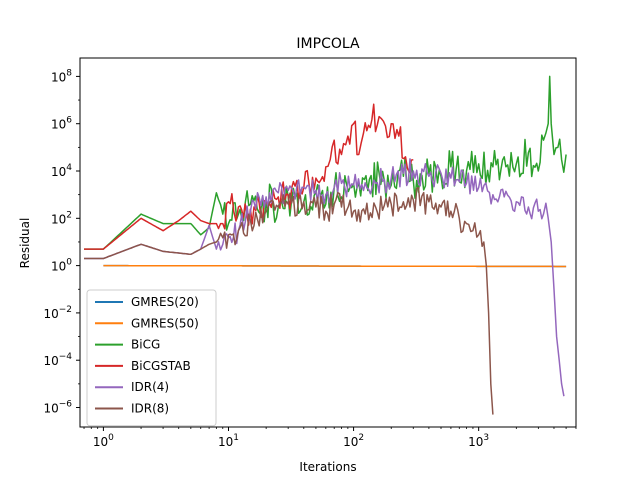 Image resolution: width=640 pixels, height=480 pixels. I want to click on x-tick-label: 10¹, so click(228, 441).